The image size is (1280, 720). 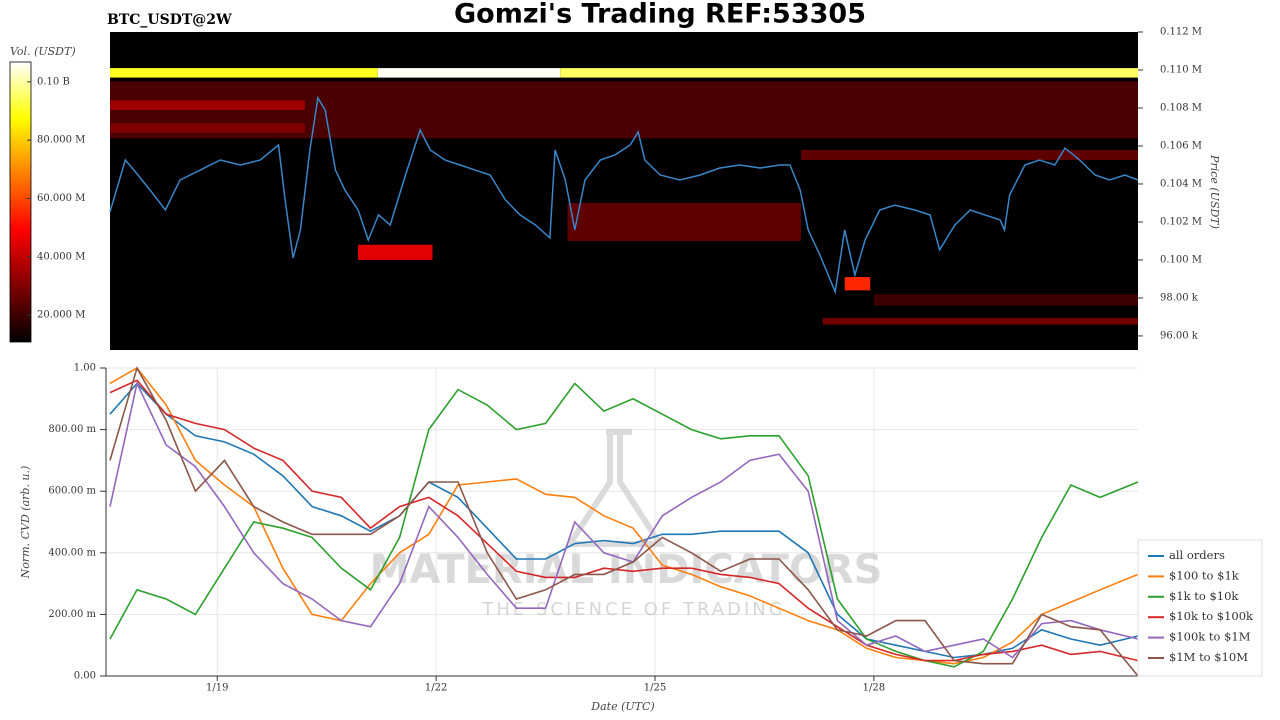 What do you see at coordinates (72, 614) in the screenshot?
I see `y-tick-label: 200.00 m` at bounding box center [72, 614].